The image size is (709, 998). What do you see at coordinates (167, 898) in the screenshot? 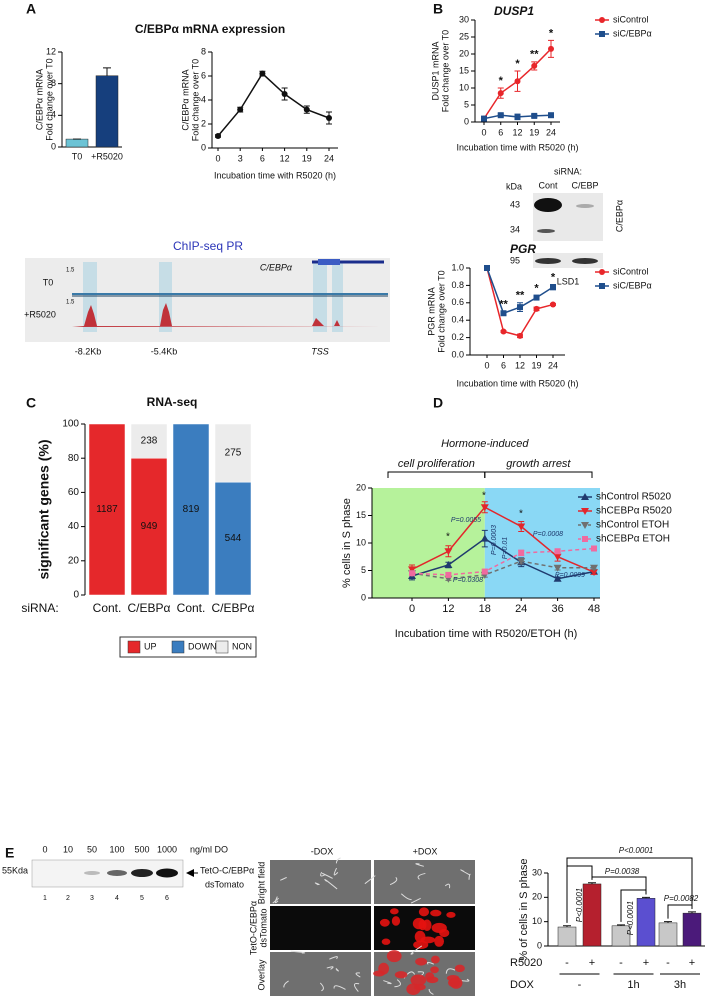
I see `lane-number: 6` at bounding box center [167, 898].